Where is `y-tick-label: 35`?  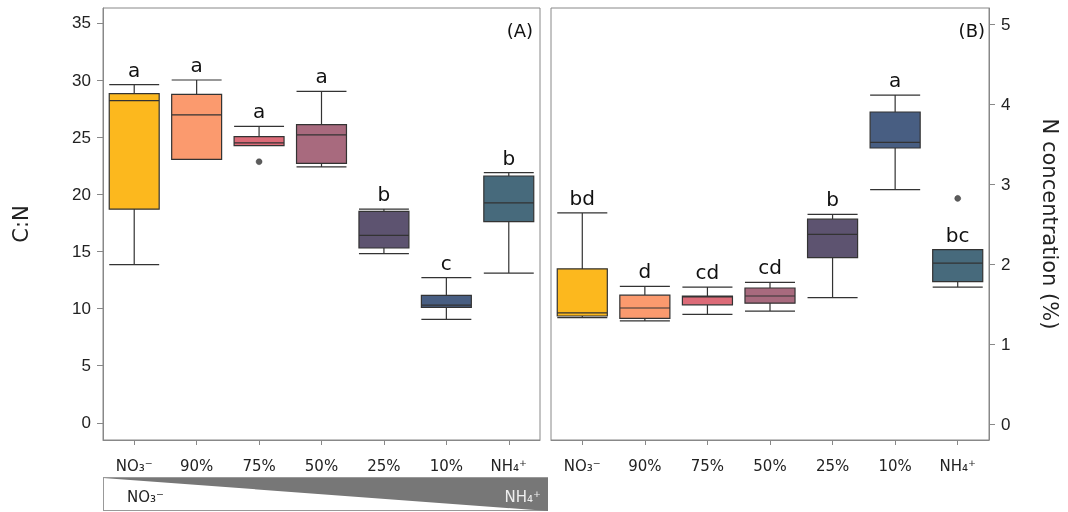
y-tick-label: 35 is located at coordinates (81, 23).